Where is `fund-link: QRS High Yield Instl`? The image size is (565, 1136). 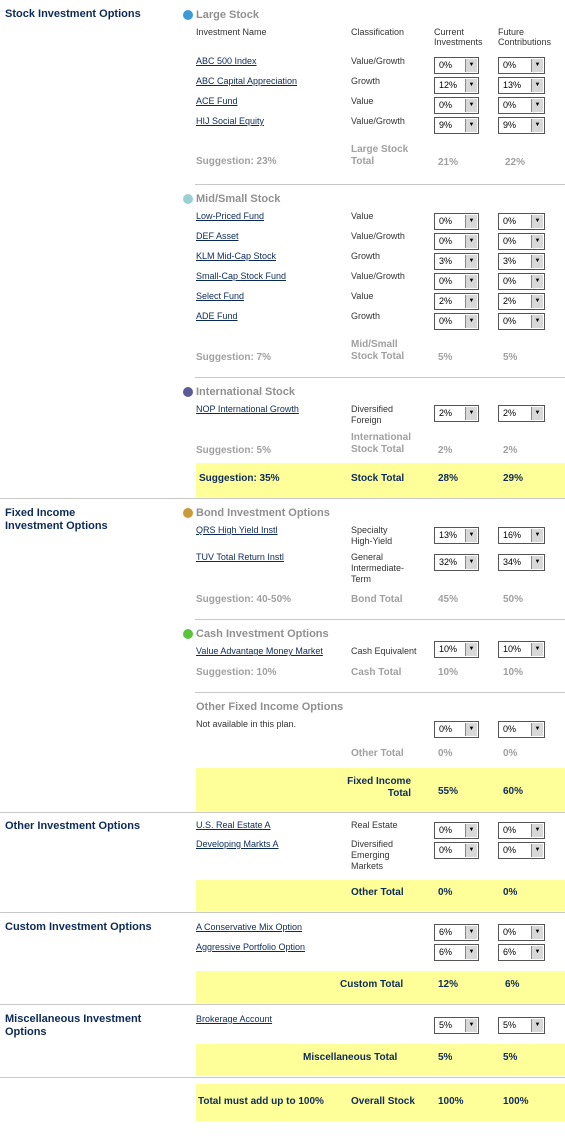
fund-link: QRS High Yield Instl is located at coordinates (237, 530).